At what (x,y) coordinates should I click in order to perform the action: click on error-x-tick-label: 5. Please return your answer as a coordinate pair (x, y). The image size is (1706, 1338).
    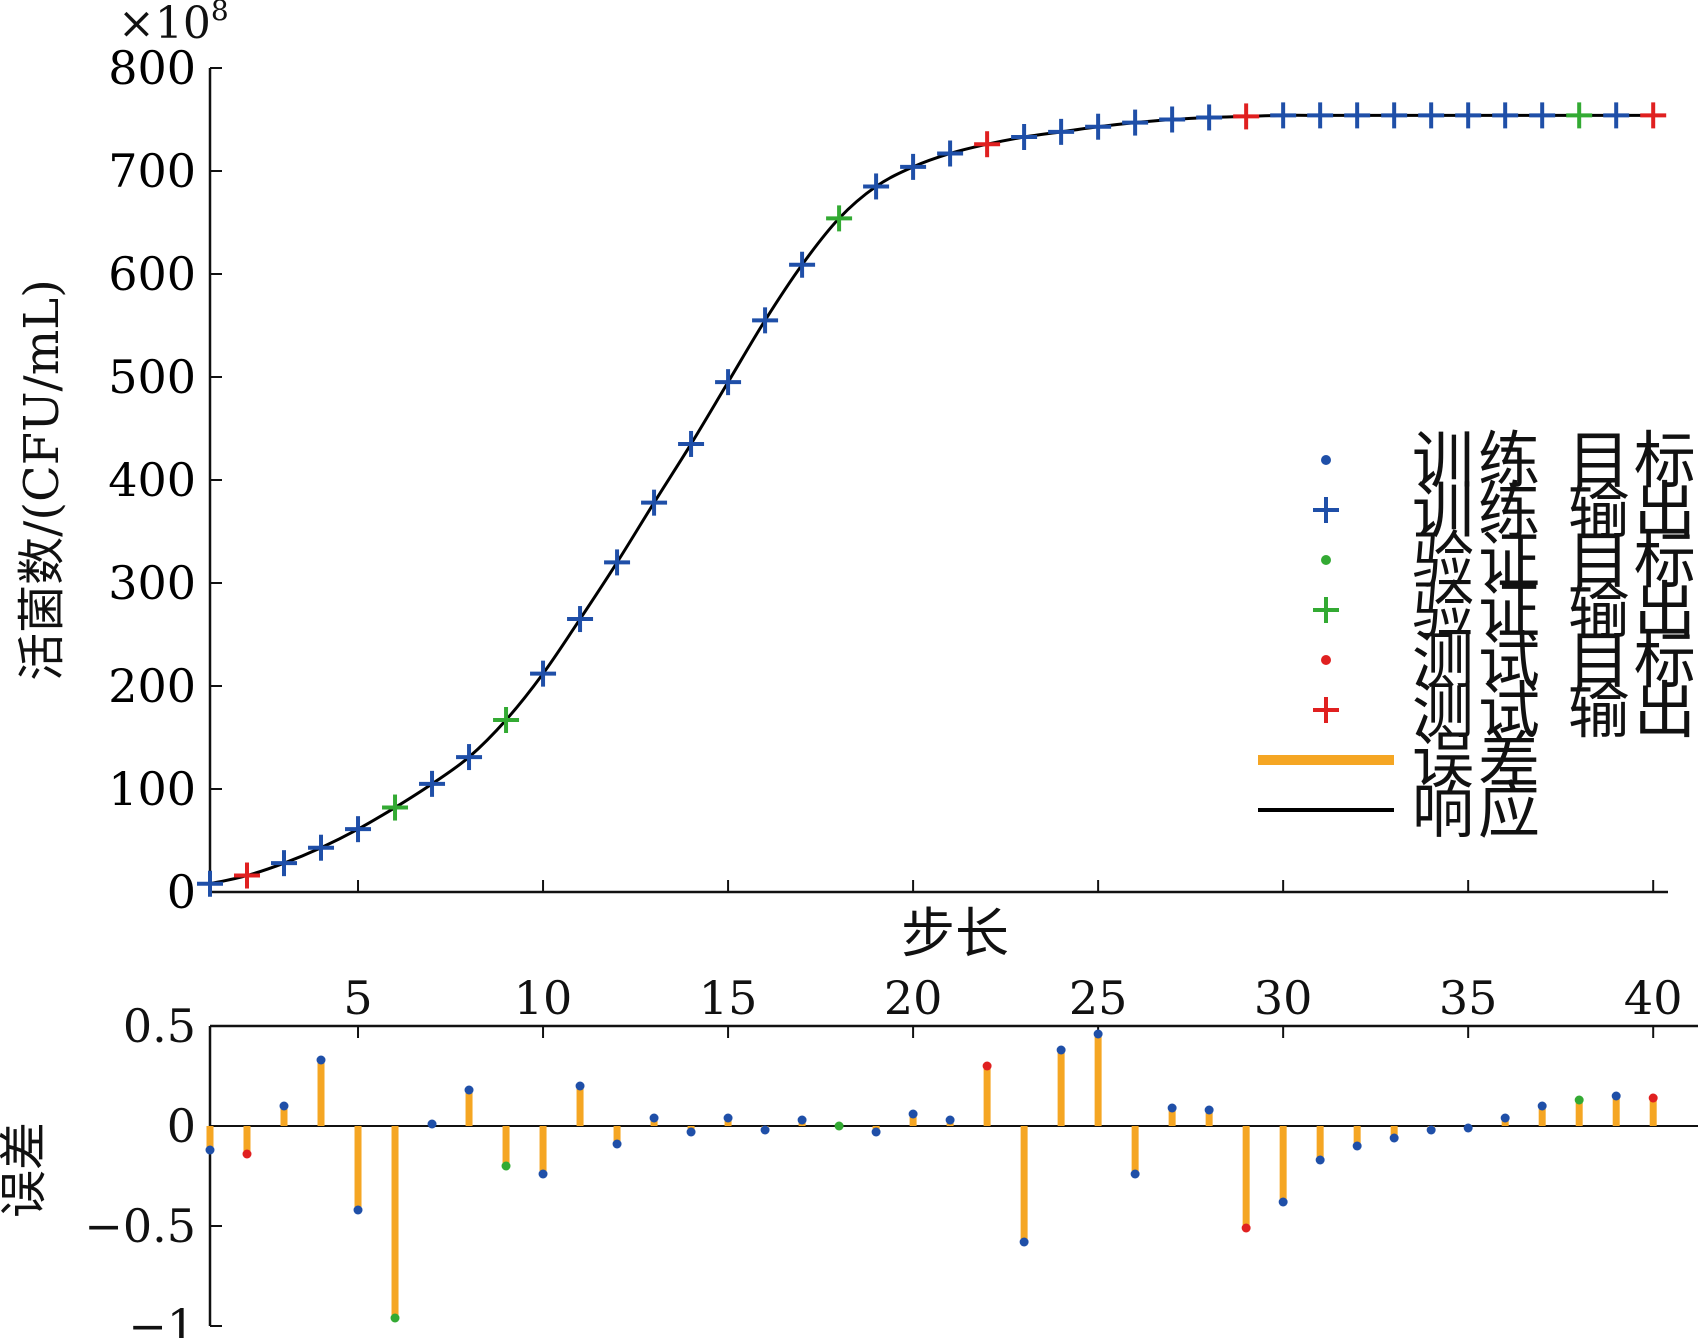
    Looking at the image, I should click on (357, 998).